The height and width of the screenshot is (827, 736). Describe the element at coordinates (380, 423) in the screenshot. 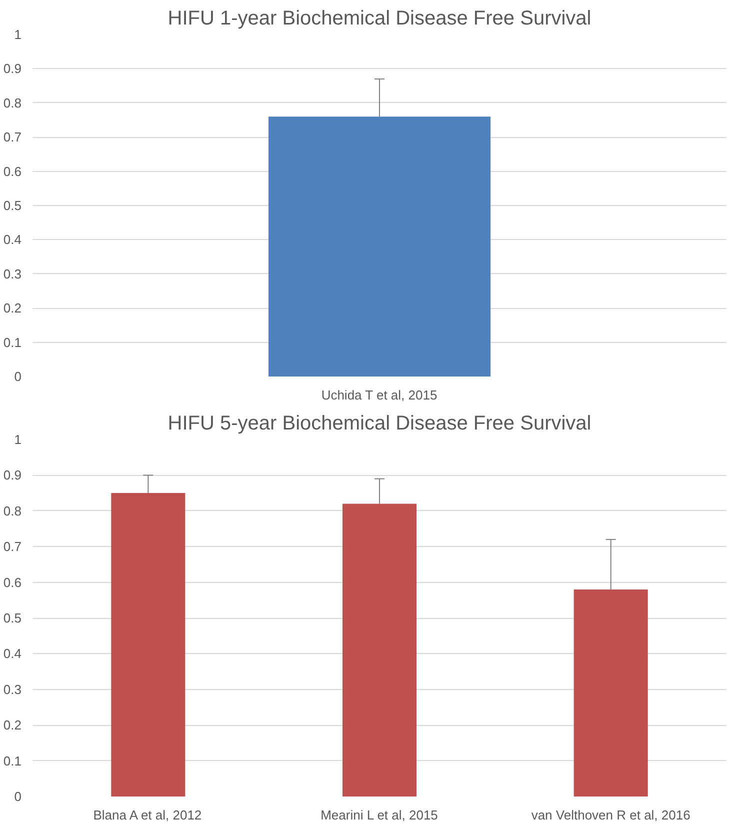

I see `chart-title: HIFU 5-year Biochemical Disease Free Survival` at that location.